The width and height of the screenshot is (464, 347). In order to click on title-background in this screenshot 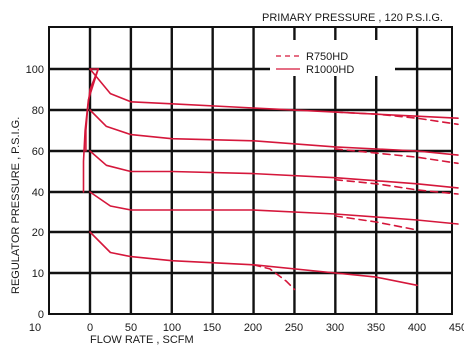, I will do `click(357, 17)`.